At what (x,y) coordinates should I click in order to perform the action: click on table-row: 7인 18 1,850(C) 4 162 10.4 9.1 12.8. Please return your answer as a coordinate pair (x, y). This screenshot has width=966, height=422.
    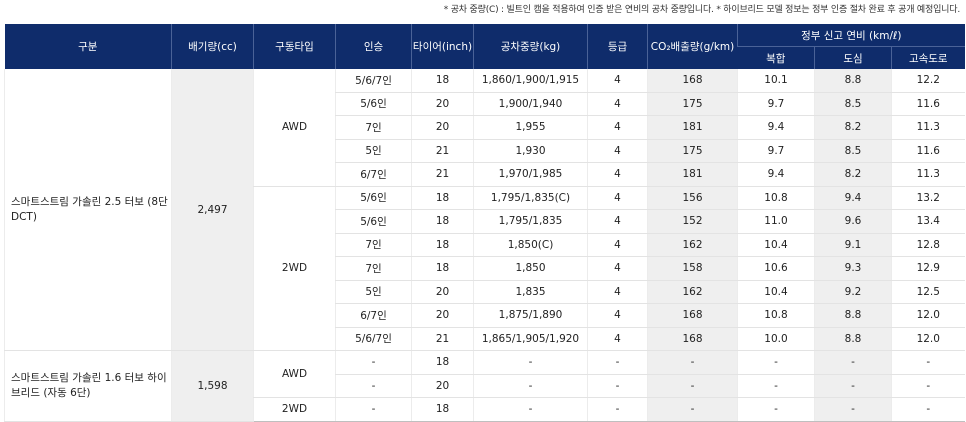
    Looking at the image, I should click on (485, 245).